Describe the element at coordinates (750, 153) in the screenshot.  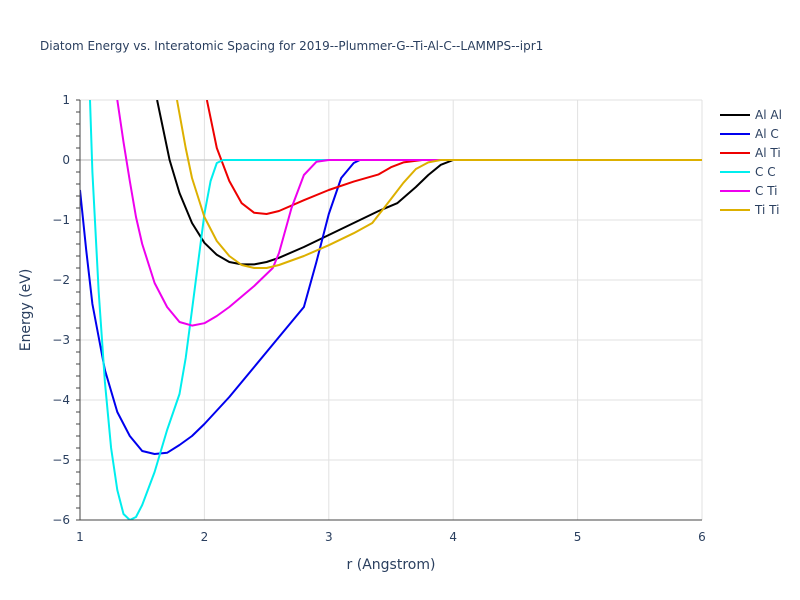
I see `legend-item: Al Ti` at that location.